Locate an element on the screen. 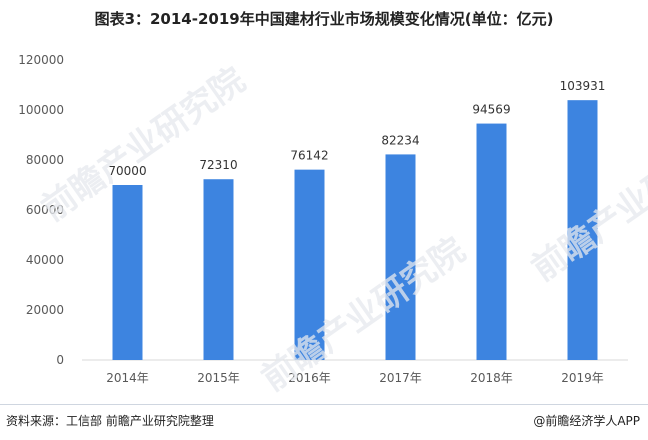  bar-2015年 is located at coordinates (218, 269).